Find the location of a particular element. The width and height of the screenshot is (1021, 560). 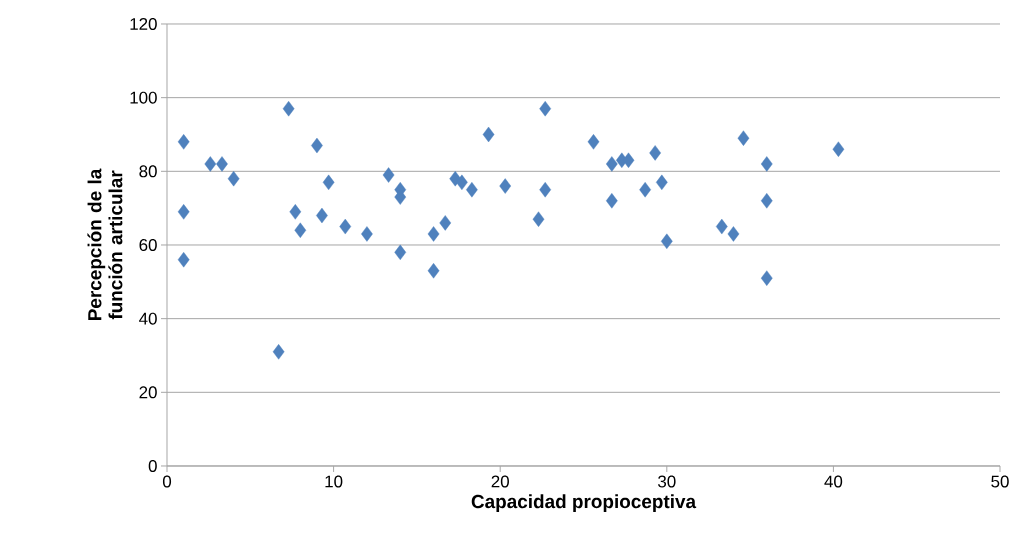

y-tick-label: 0 is located at coordinates (152, 465).